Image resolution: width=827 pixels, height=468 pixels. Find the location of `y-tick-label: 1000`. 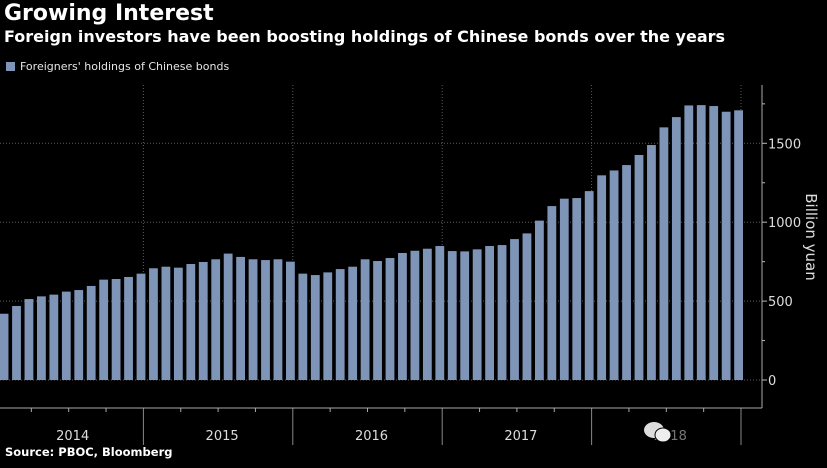

y-tick-label: 1000 is located at coordinates (784, 223).